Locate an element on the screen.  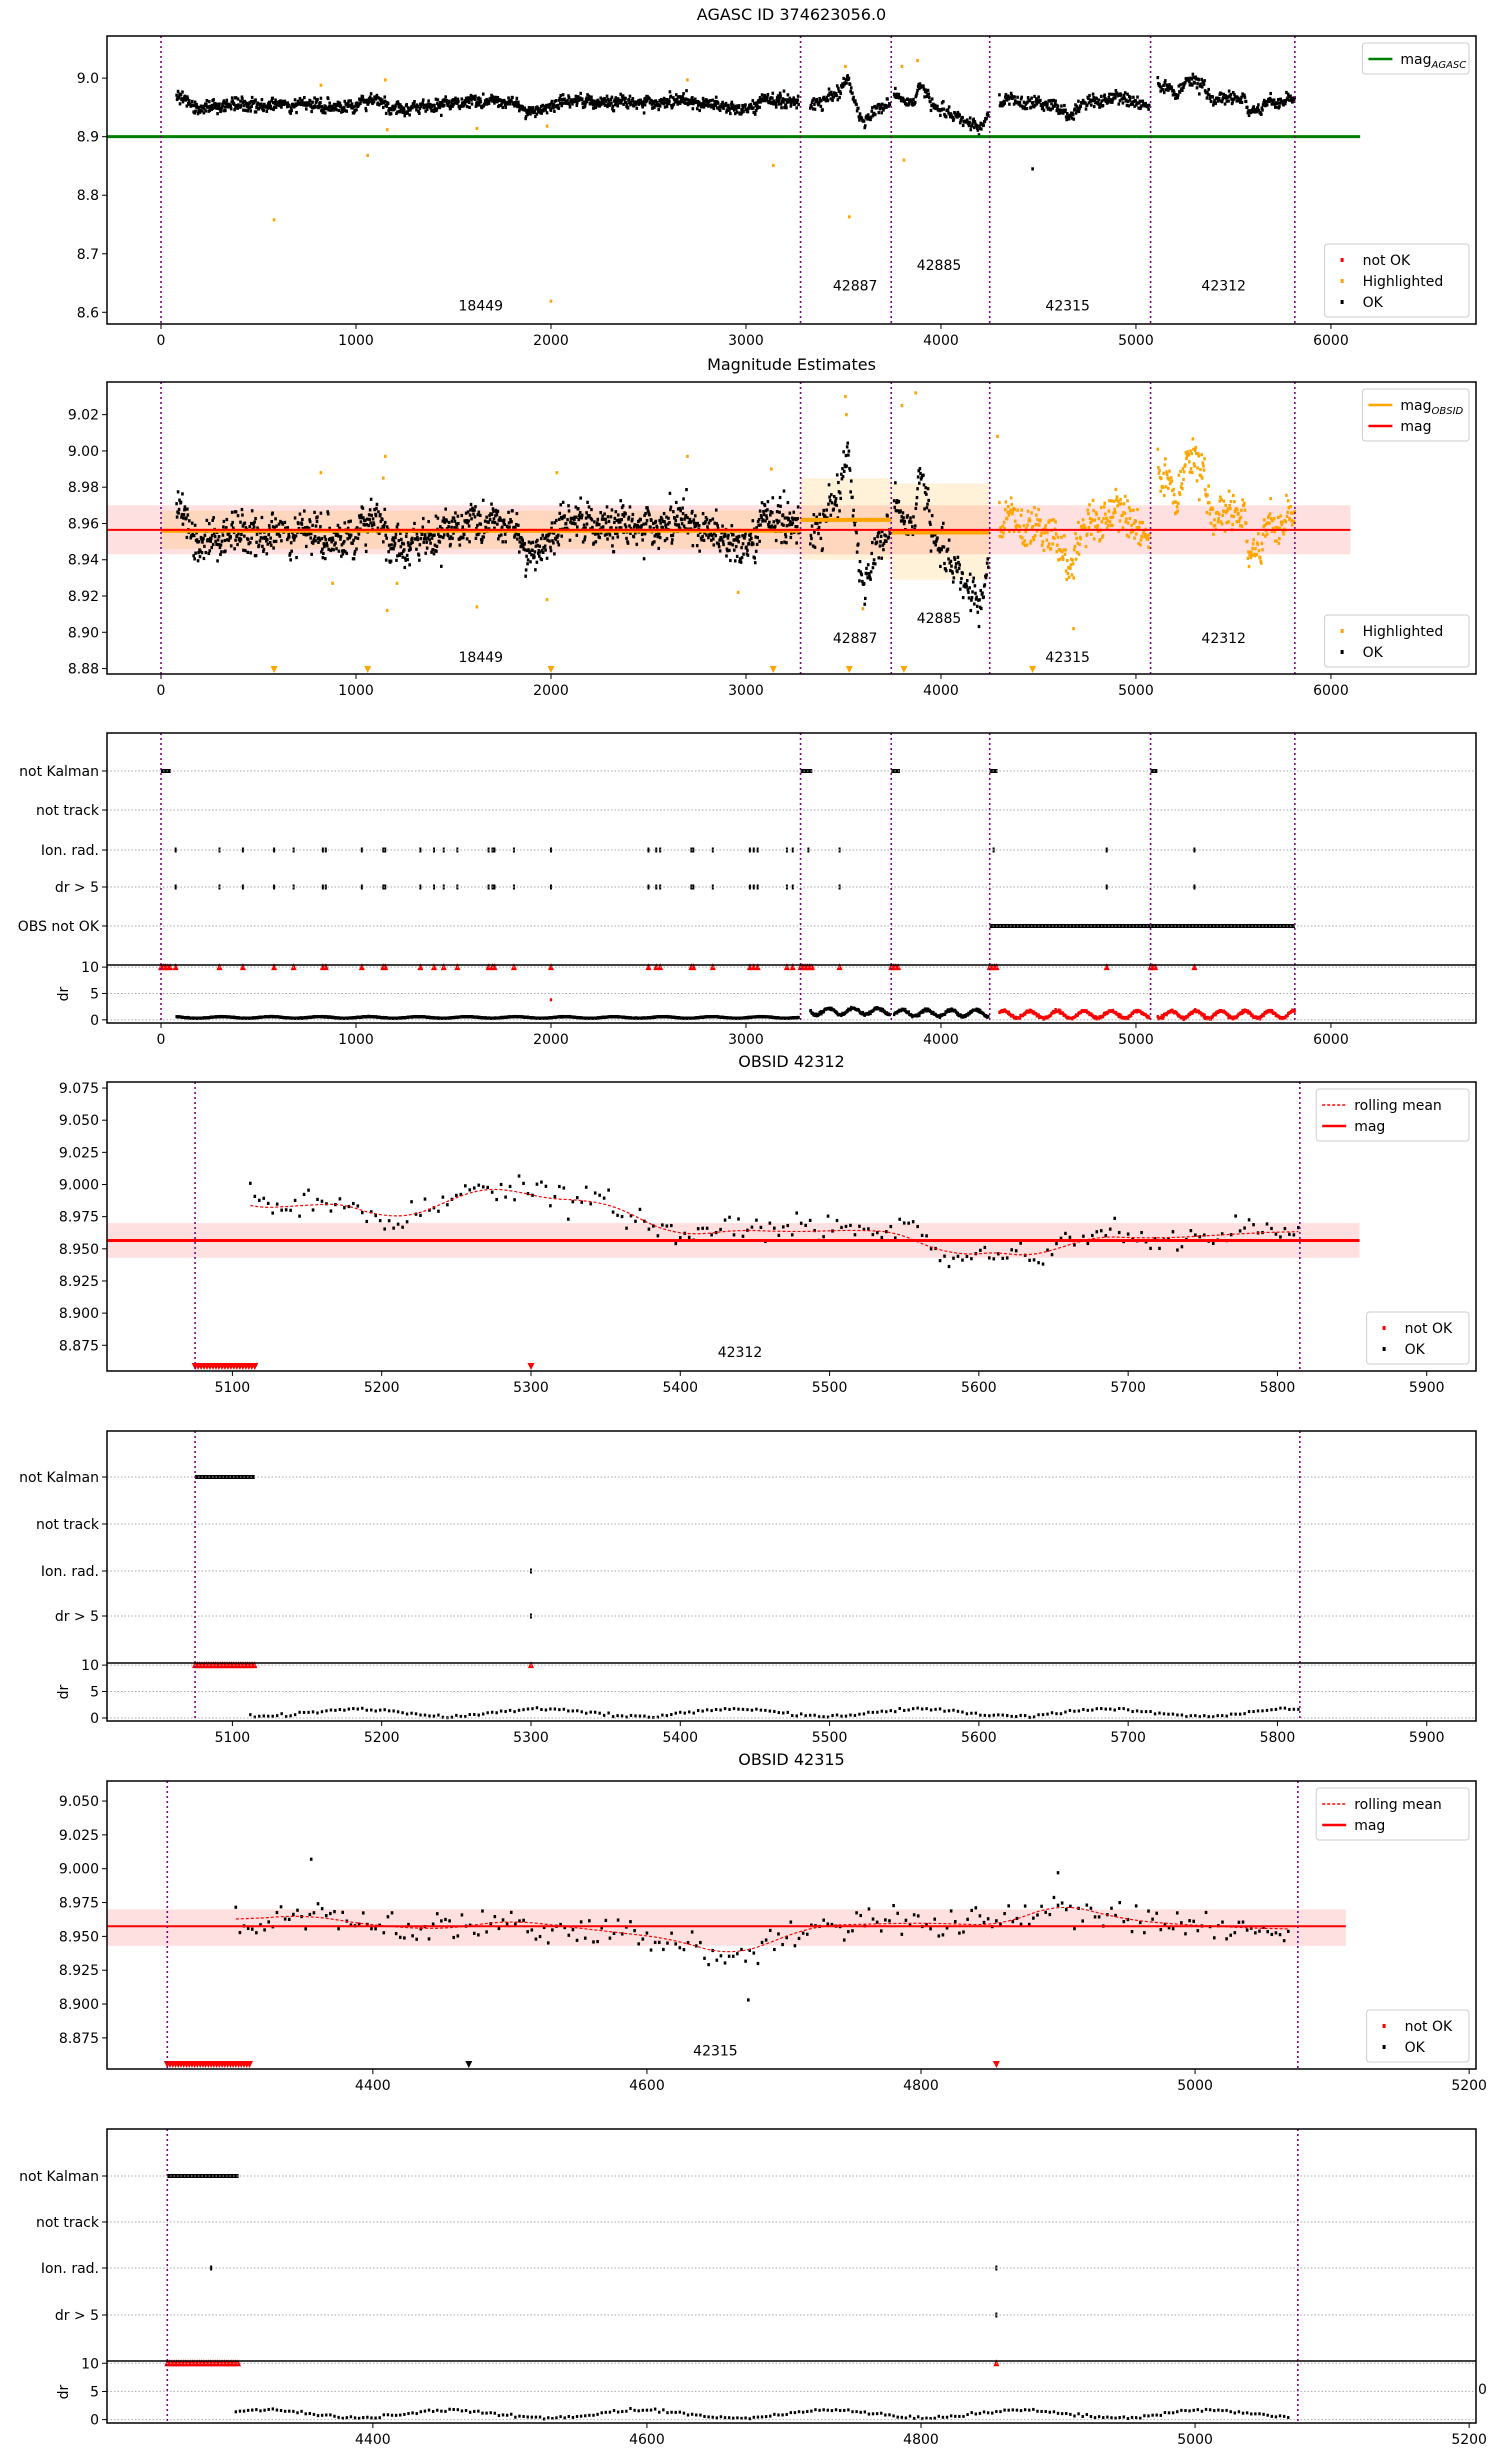
flag-point is located at coordinates (792, 850).